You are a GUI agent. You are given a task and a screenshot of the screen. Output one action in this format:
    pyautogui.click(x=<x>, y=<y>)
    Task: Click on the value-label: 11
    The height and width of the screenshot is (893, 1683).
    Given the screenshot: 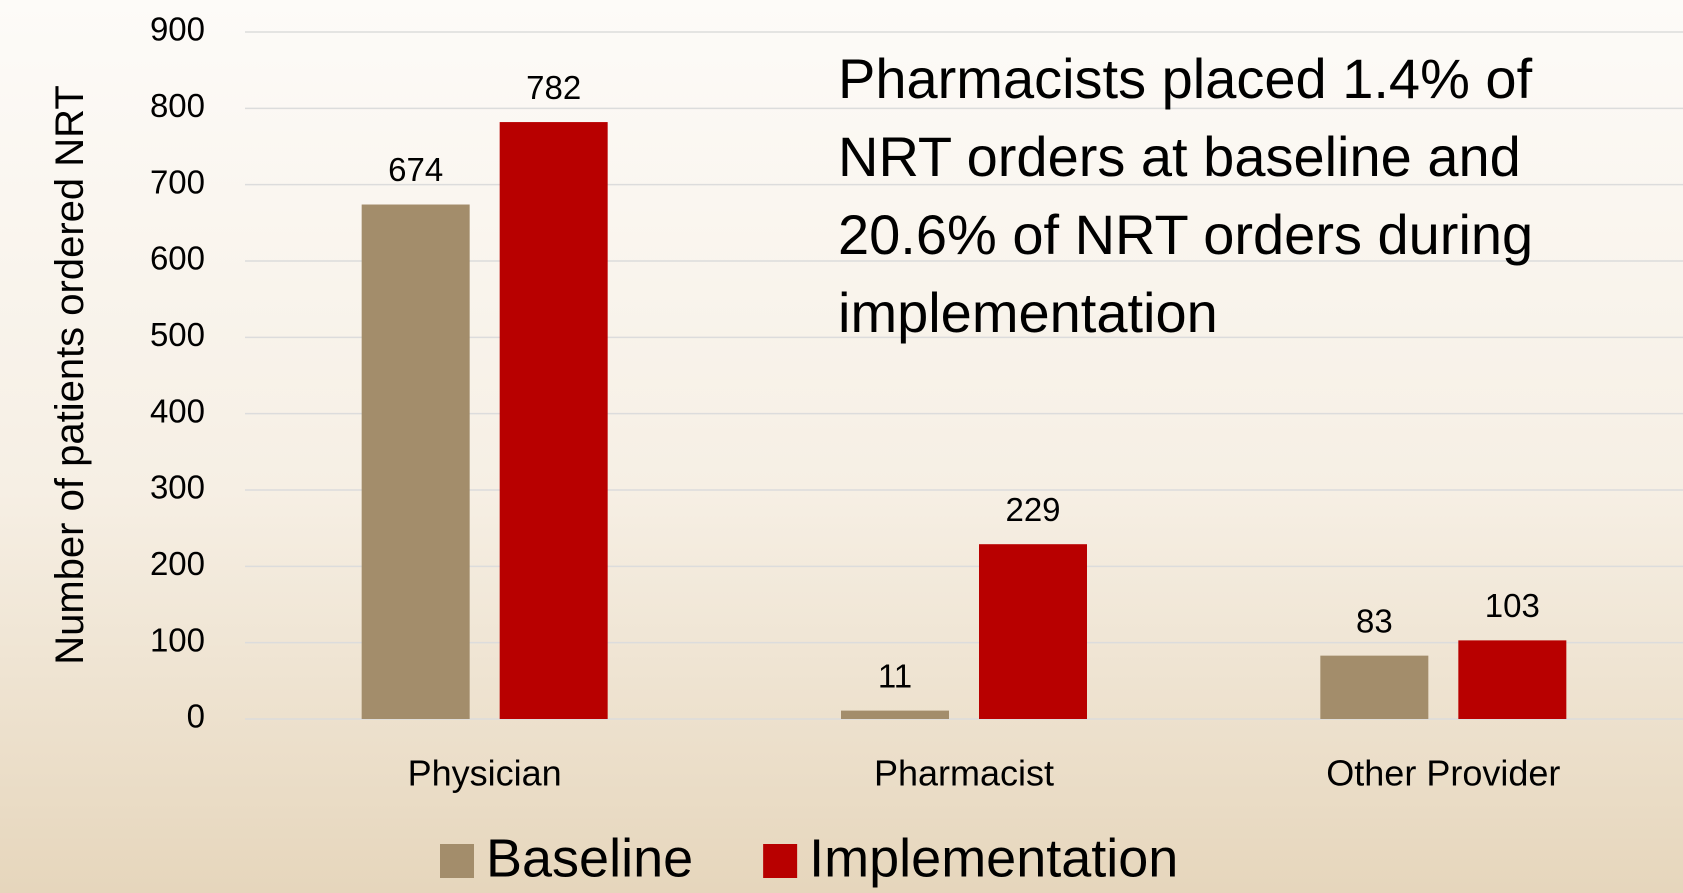 What is the action you would take?
    pyautogui.click(x=895, y=675)
    